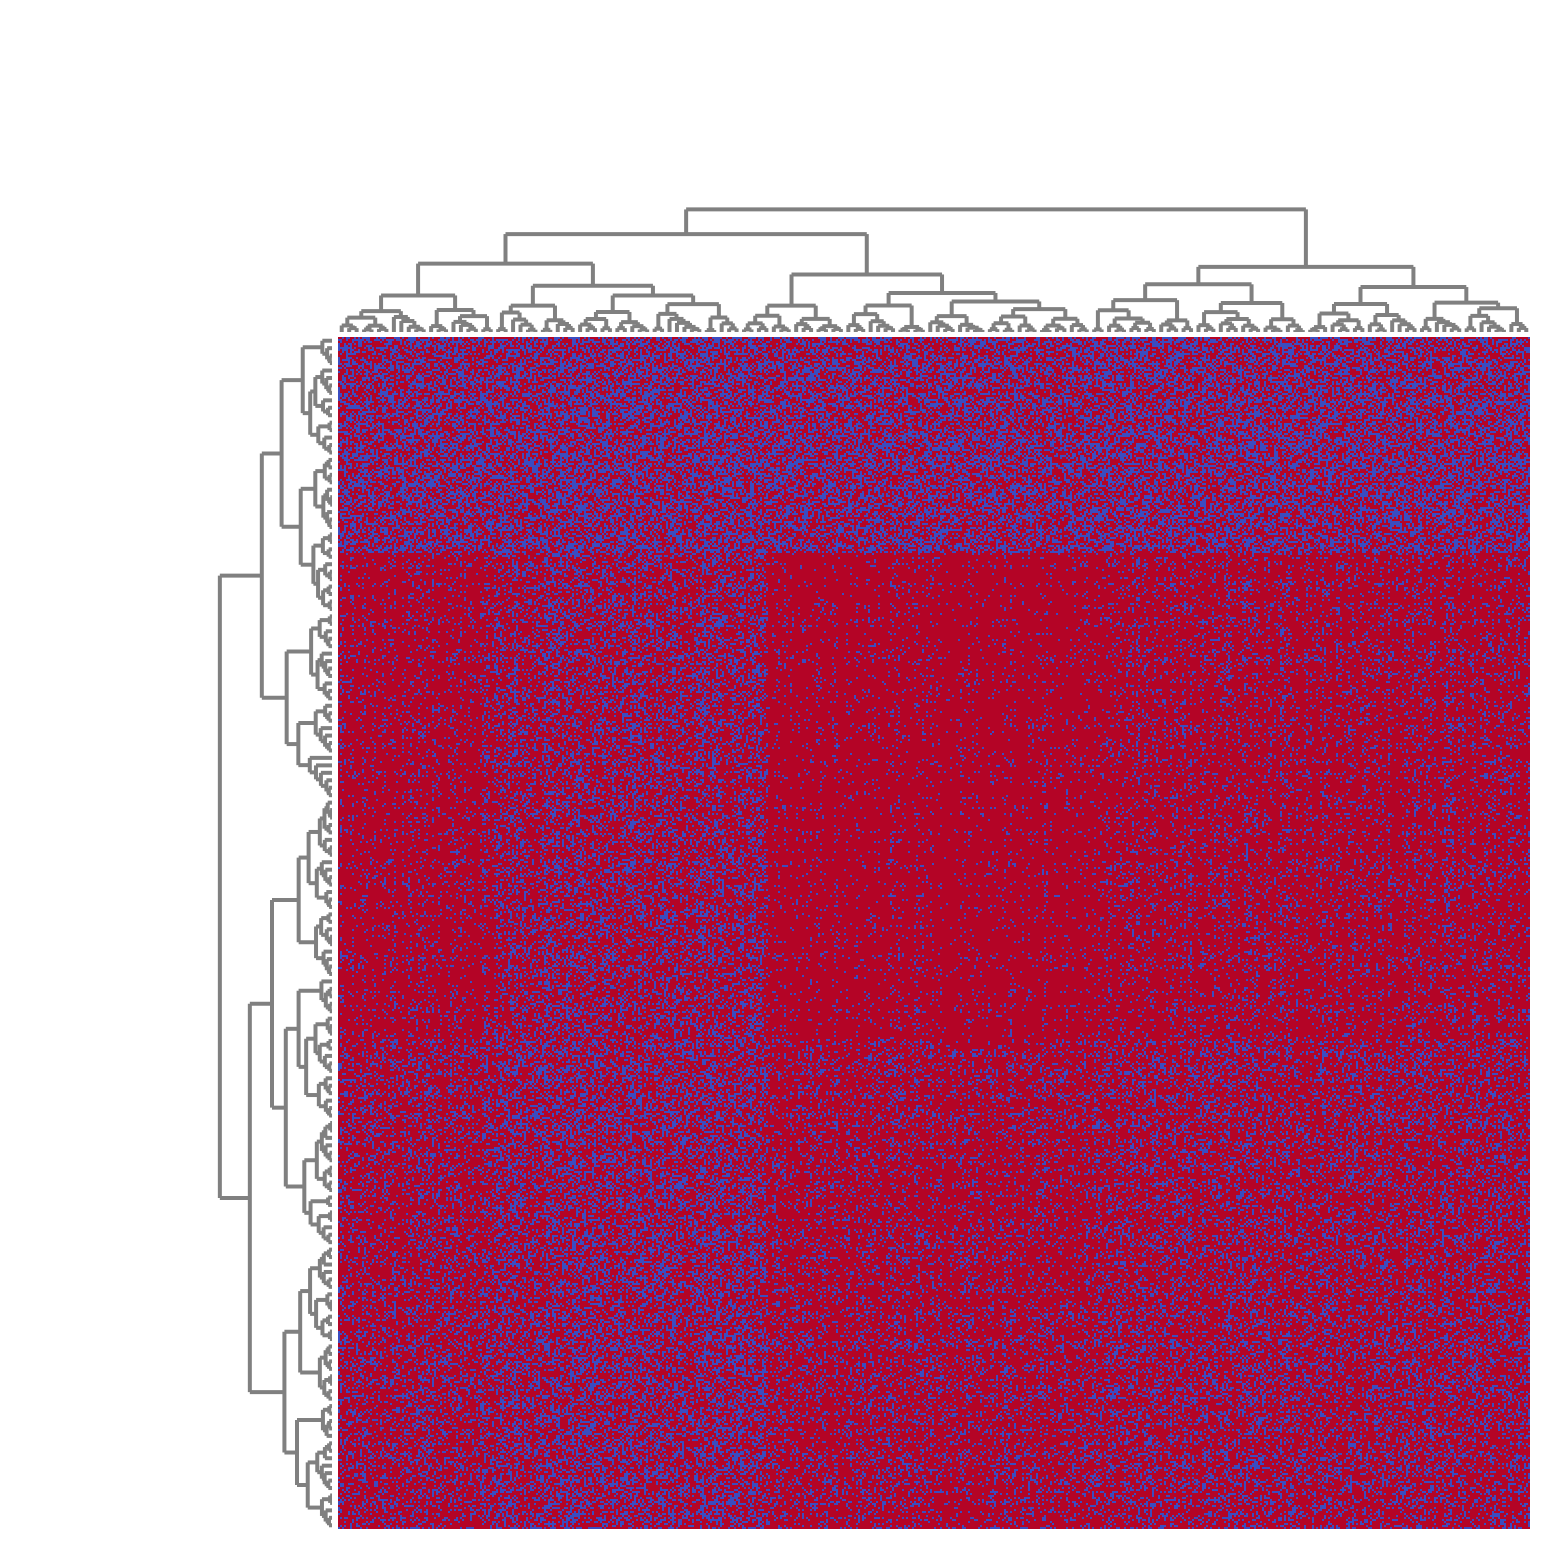 This screenshot has width=1559, height=1559. Describe the element at coordinates (276, 933) in the screenshot. I see `row-dendrogram-links` at that location.